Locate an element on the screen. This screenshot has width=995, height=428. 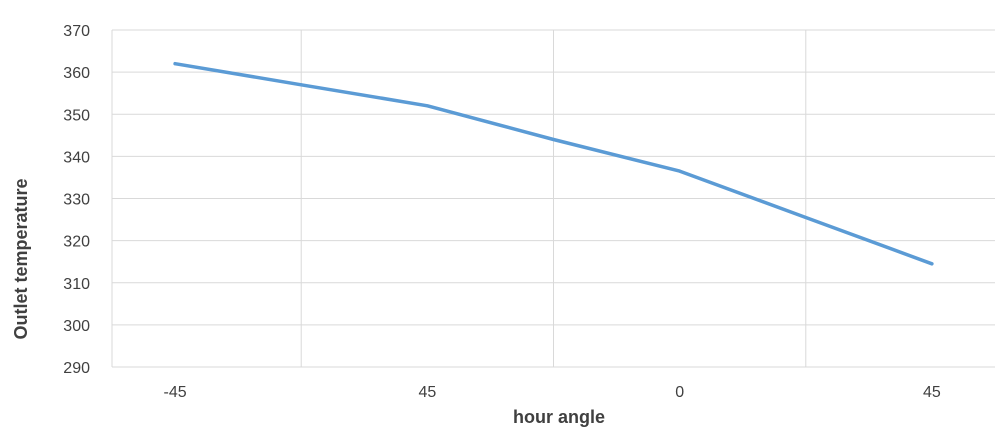
y-tick-label: 360 is located at coordinates (76, 73).